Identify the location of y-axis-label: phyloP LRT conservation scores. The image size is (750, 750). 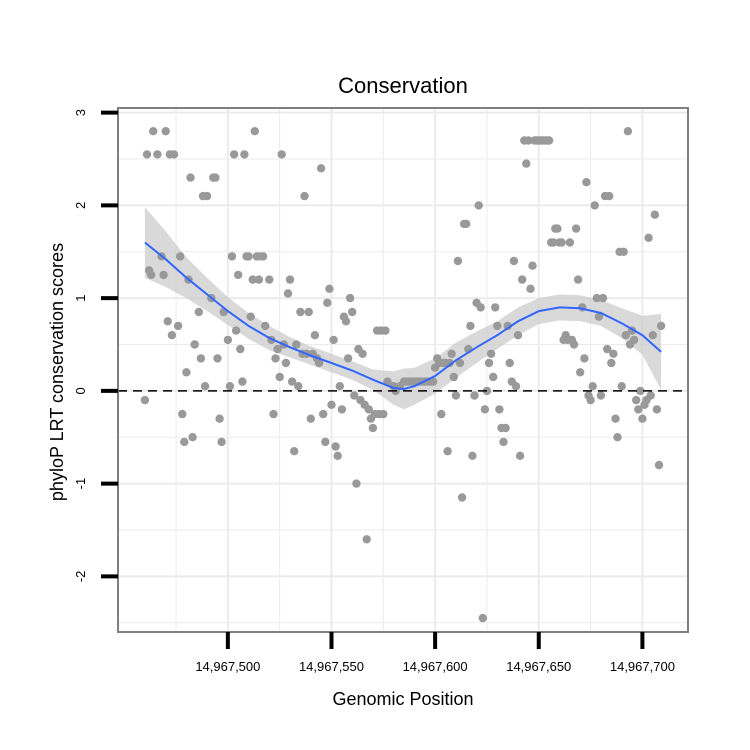
(57, 372).